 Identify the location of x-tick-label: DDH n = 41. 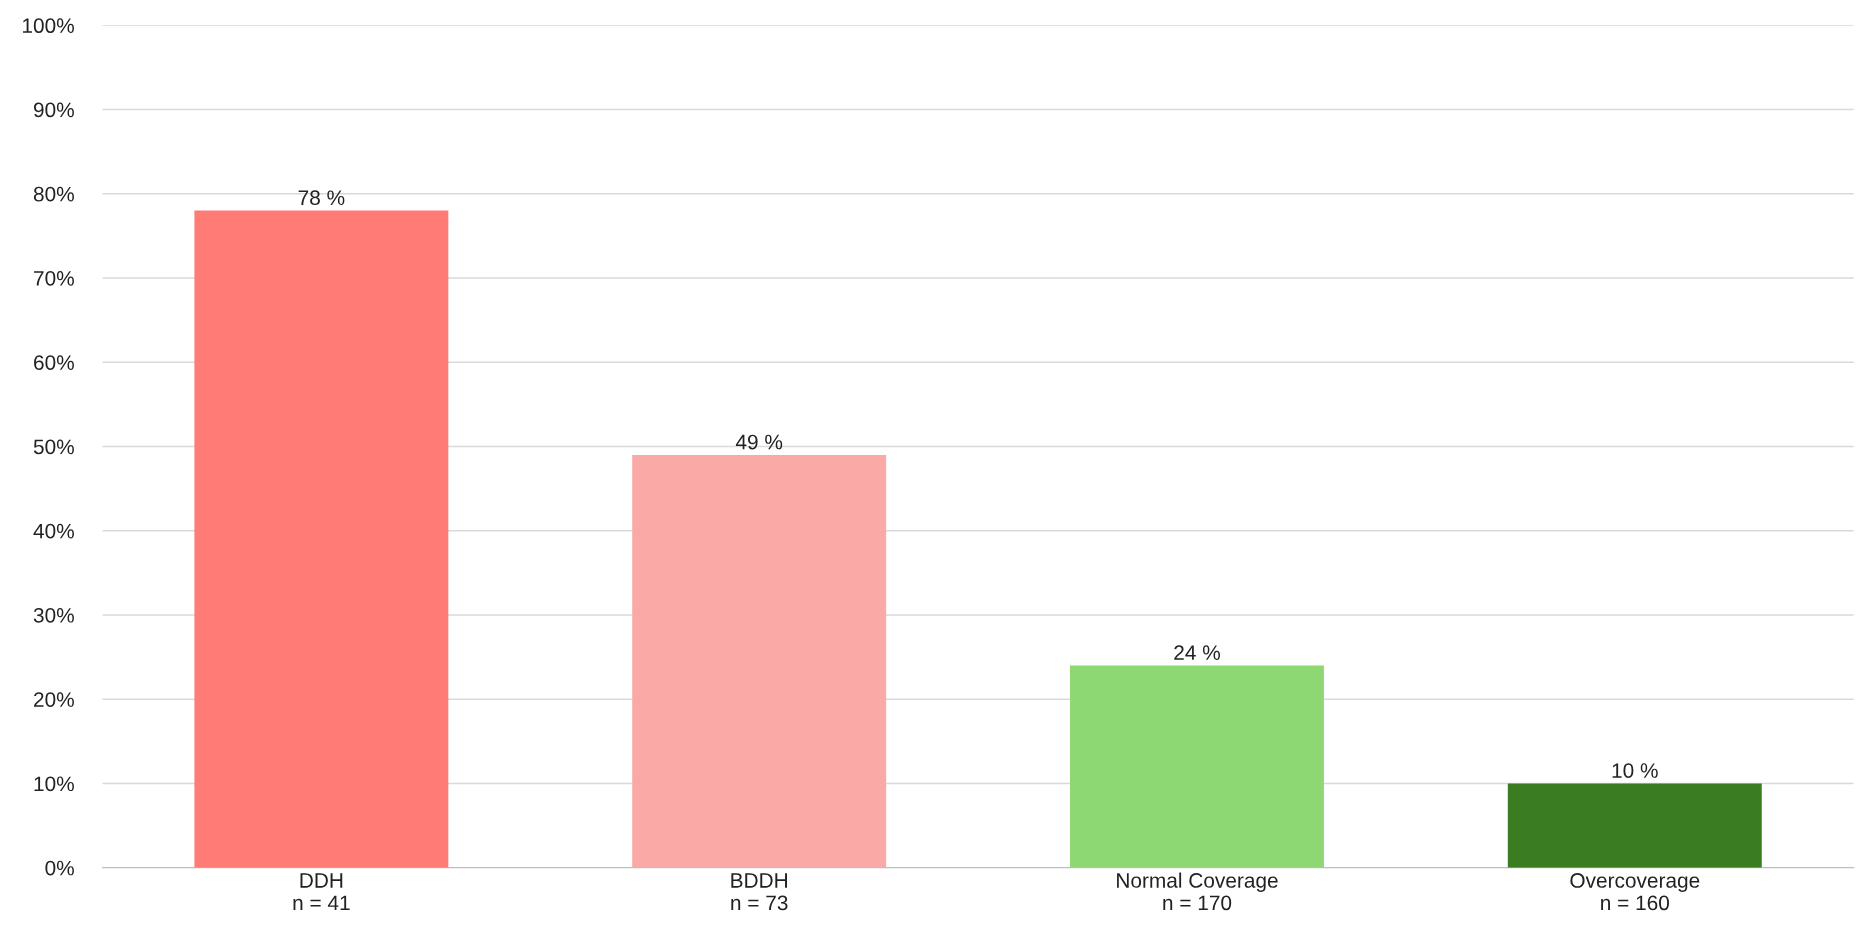
(321, 892).